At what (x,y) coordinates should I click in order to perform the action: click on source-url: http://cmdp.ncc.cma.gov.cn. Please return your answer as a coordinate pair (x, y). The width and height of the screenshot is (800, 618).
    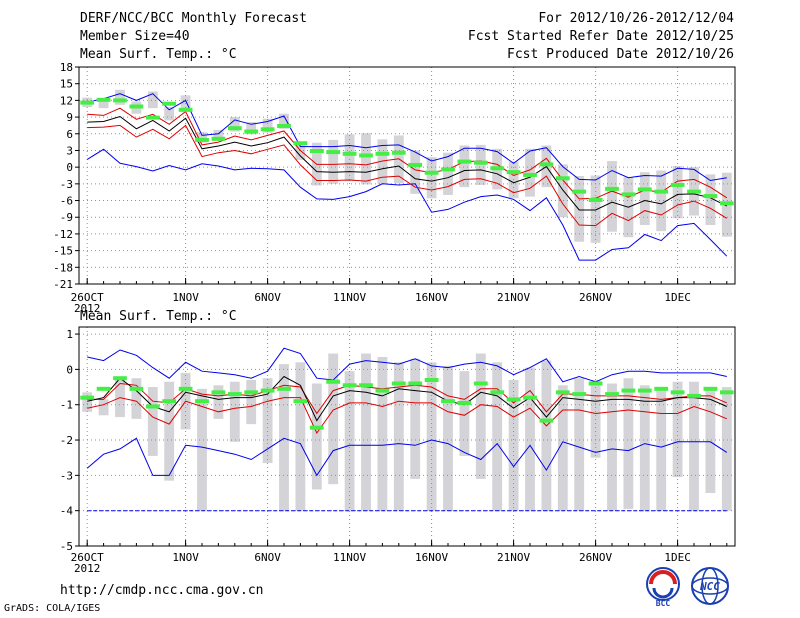
    Looking at the image, I should click on (162, 590).